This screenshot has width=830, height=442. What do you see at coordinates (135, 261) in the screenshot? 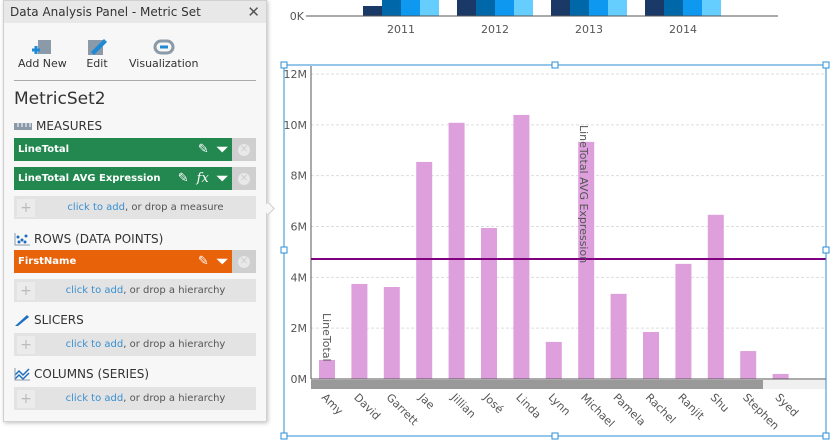
I see `row-firstname: FirstName ✎ ⏷ ✕` at bounding box center [135, 261].